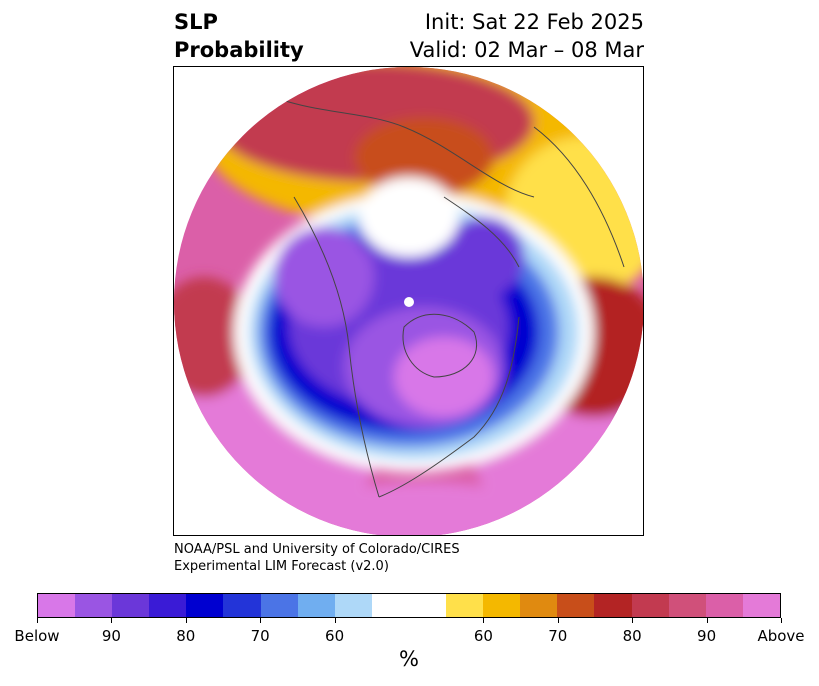  What do you see at coordinates (281, 566) in the screenshot?
I see `credit-line2: Experimental LIM Forecast (v2.0)` at bounding box center [281, 566].